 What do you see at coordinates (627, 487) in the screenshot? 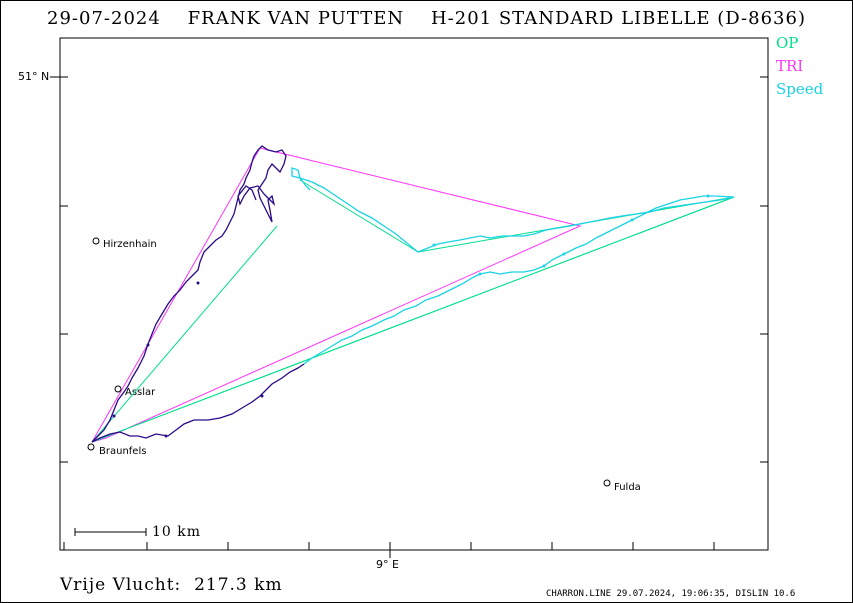
I see `city-label-fulda: Fulda` at bounding box center [627, 487].